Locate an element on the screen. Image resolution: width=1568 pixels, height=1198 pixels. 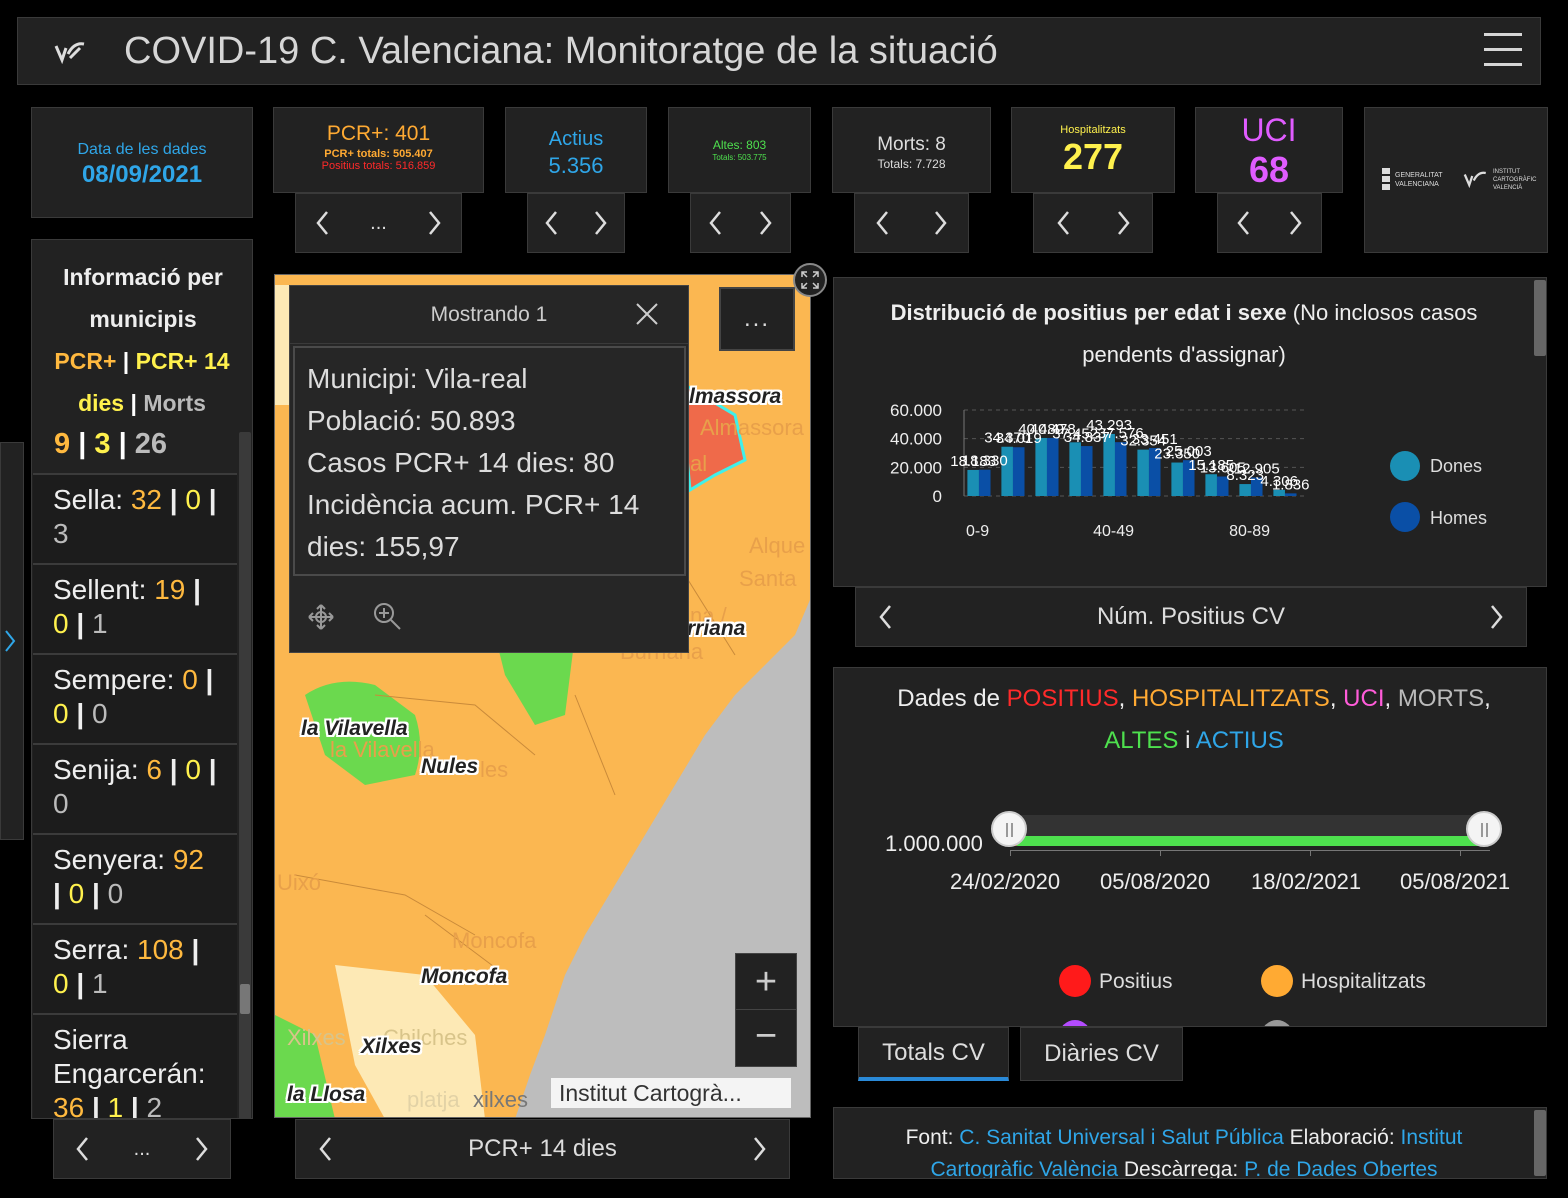
zoom-in-button: + is located at coordinates (766, 982).